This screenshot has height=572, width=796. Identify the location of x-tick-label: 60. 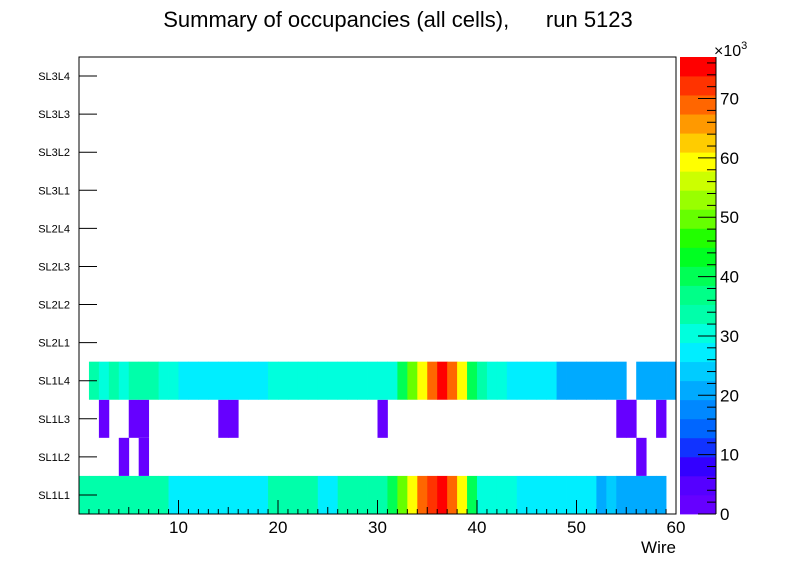
(676, 527).